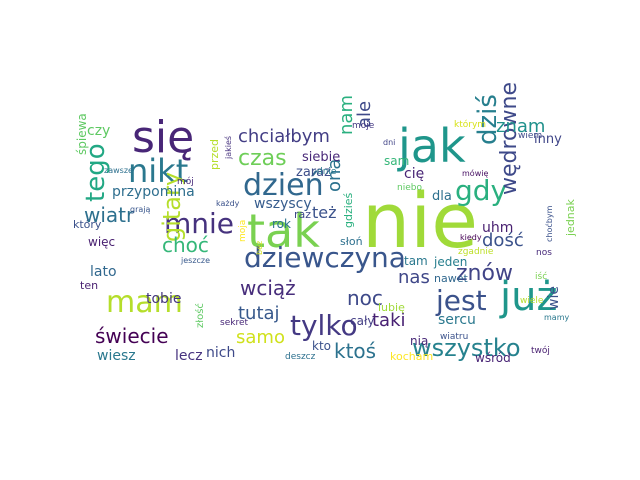 The width and height of the screenshot is (640, 480). Describe the element at coordinates (470, 124) in the screenshot. I see `word-ktorym: którym` at that location.